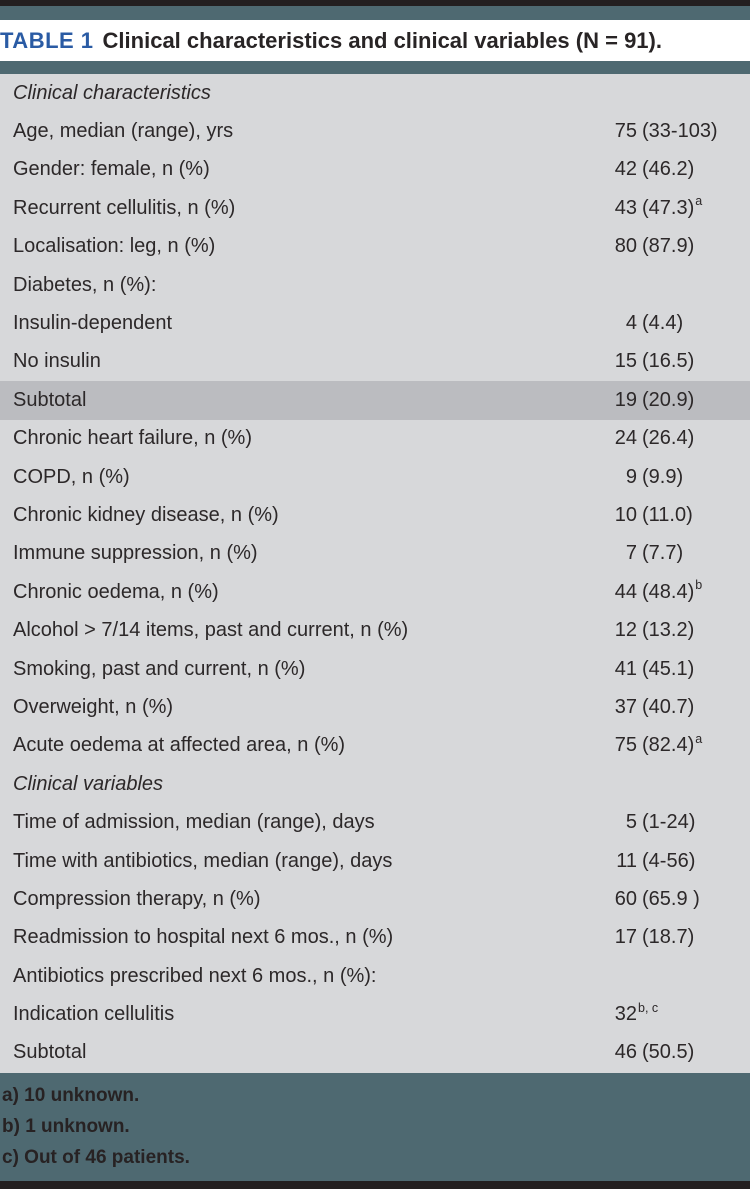 Image resolution: width=750 pixels, height=1189 pixels. I want to click on row-value-count: 10, so click(625, 514).